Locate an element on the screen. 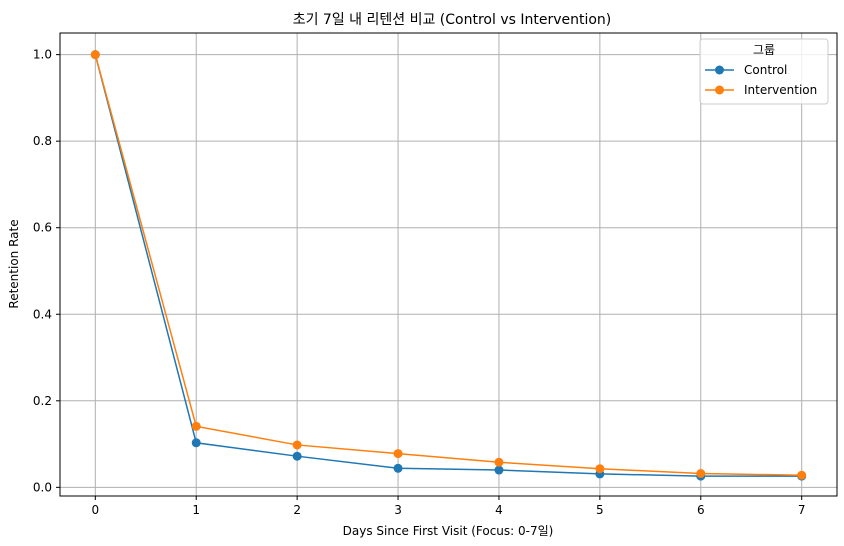  x-tick-label: 5 is located at coordinates (600, 510).